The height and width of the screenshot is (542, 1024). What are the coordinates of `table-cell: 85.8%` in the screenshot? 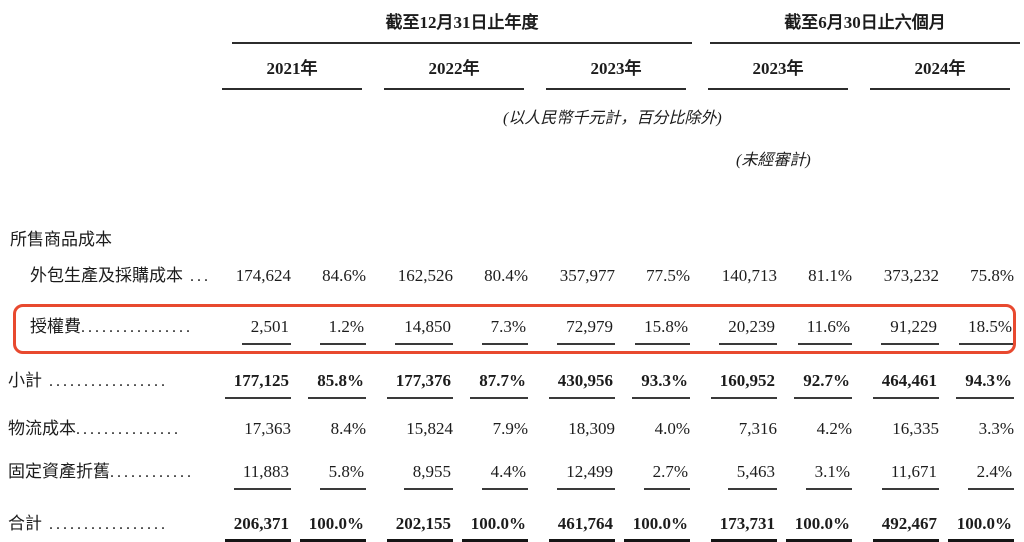 It's located at (333, 384).